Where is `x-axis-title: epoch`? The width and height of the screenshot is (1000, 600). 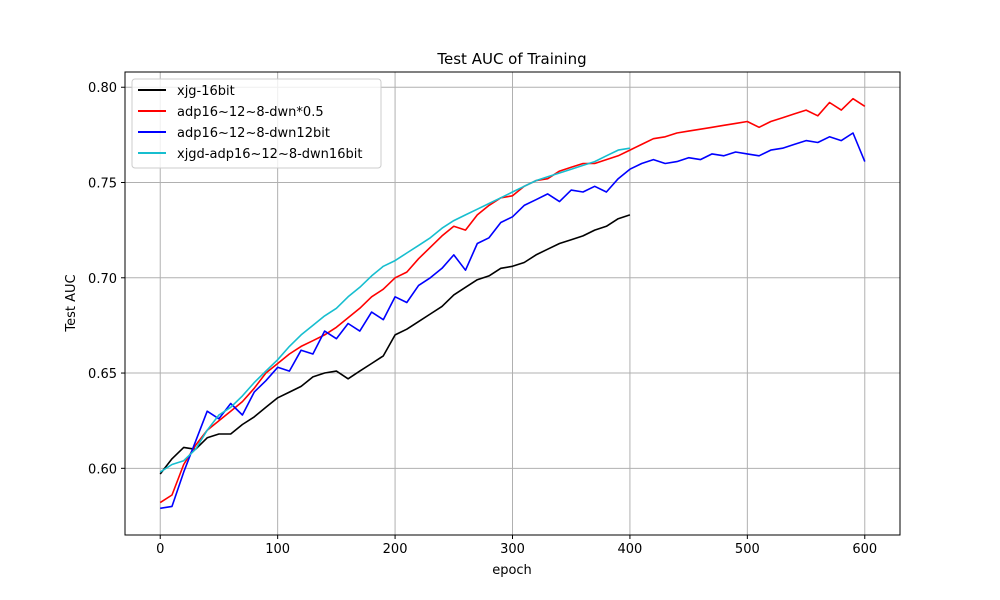 x-axis-title: epoch is located at coordinates (512, 570).